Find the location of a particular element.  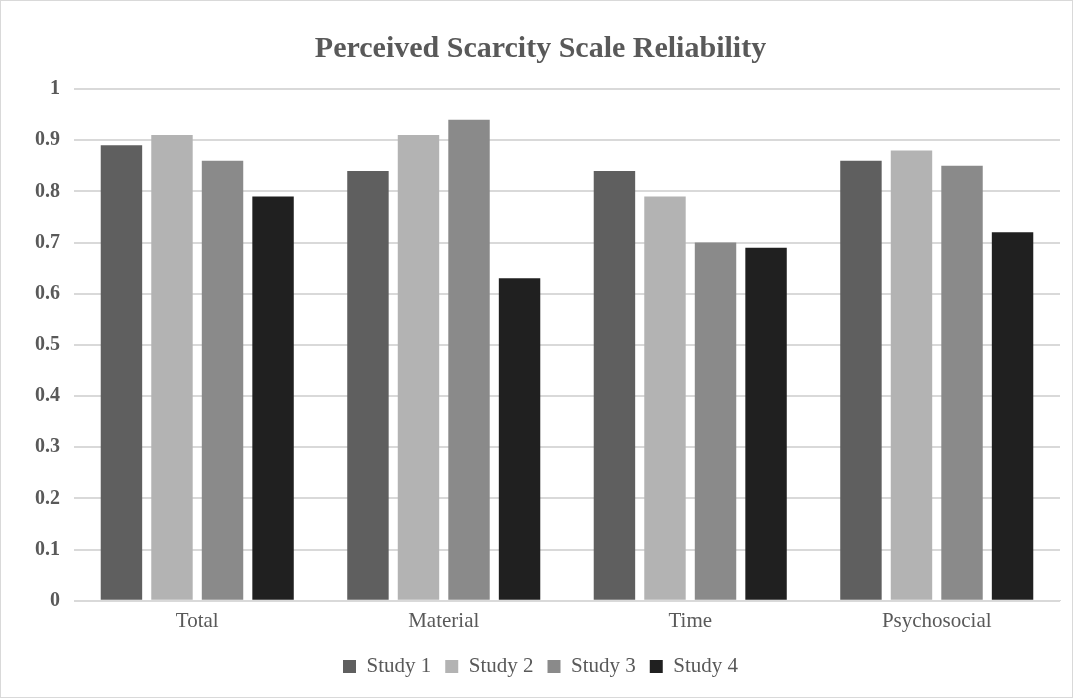

y-tick-label: 0.2 is located at coordinates (47, 496).